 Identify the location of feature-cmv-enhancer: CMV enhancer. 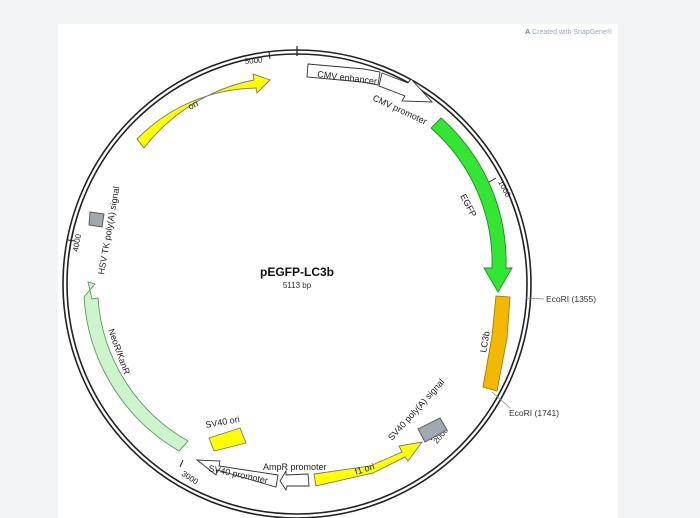
(343, 74).